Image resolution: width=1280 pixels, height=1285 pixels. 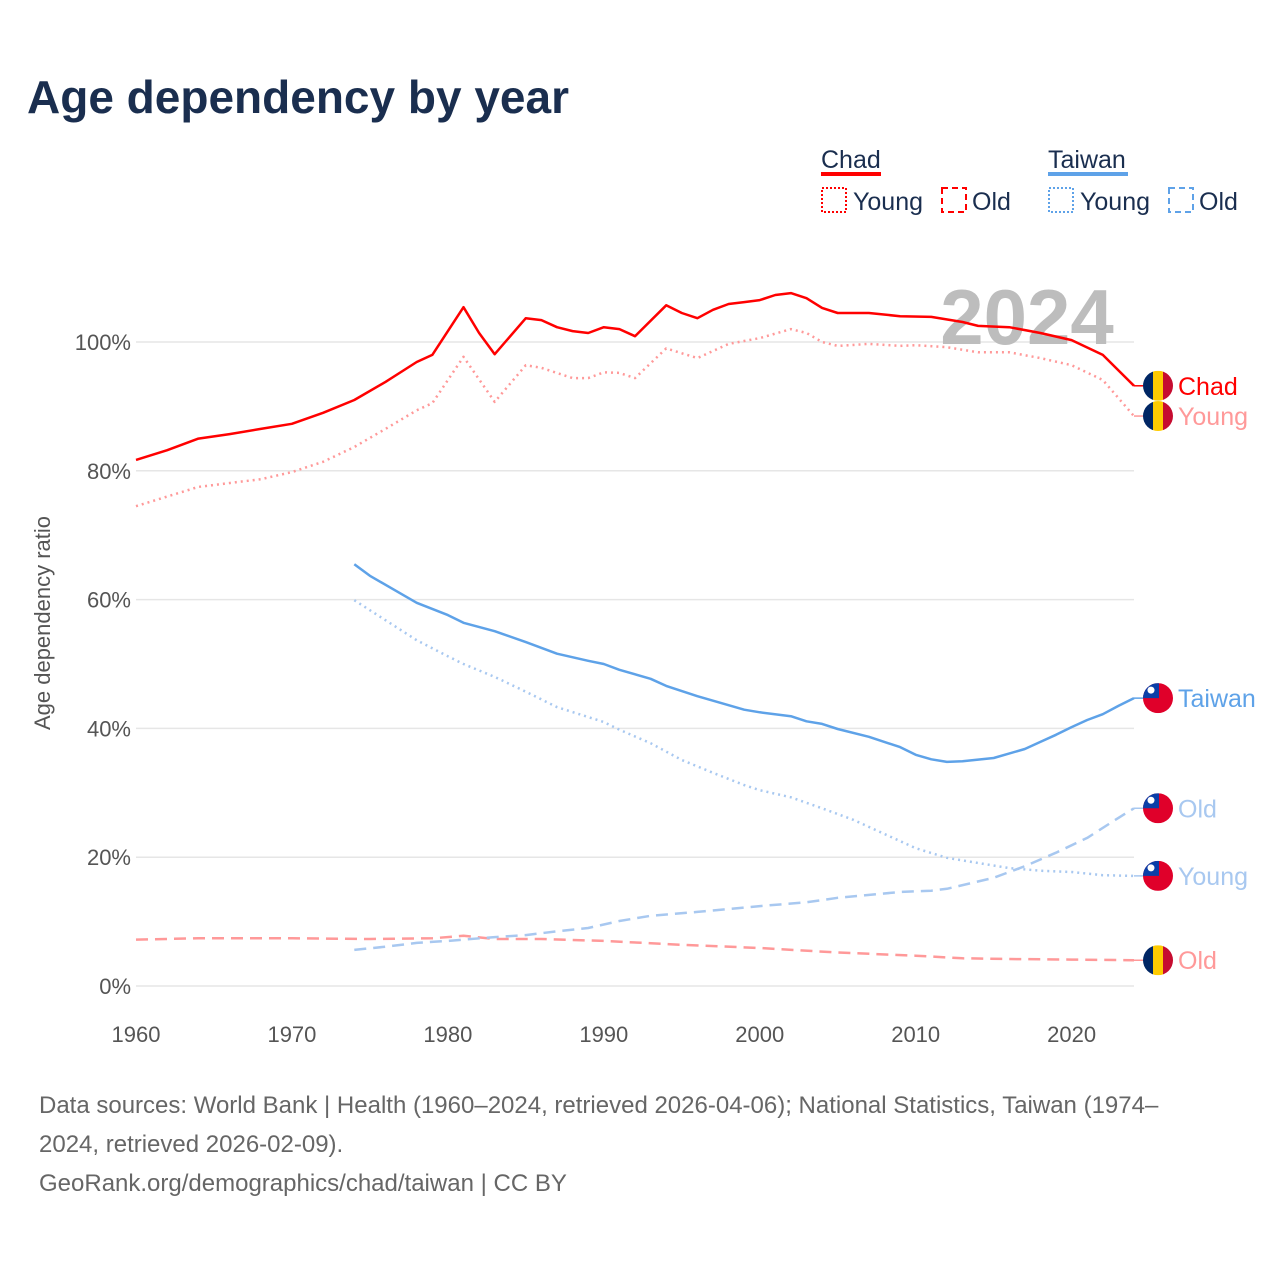 I want to click on x-tick-label: 2010, so click(x=915, y=1034).